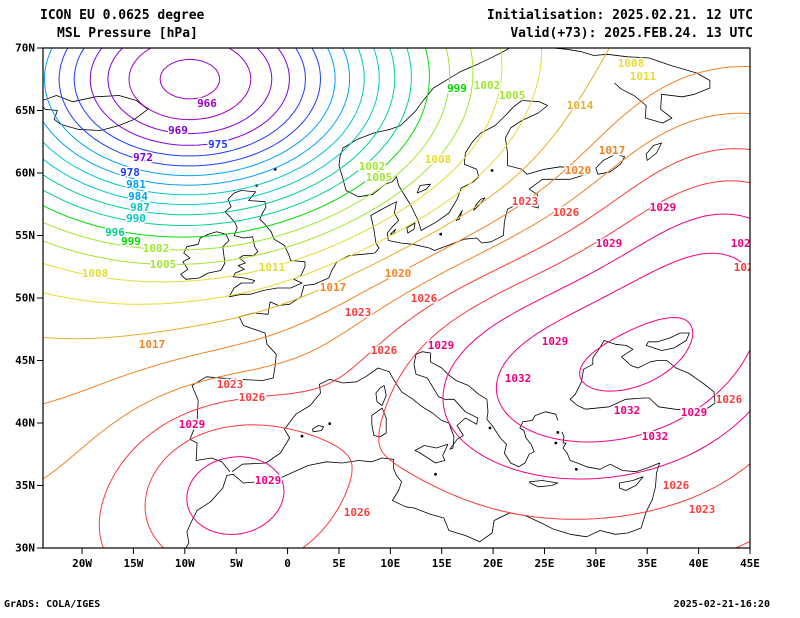 The width and height of the screenshot is (800, 618). I want to click on grads-credit: GrADS: COLA/IGES, so click(52, 604).